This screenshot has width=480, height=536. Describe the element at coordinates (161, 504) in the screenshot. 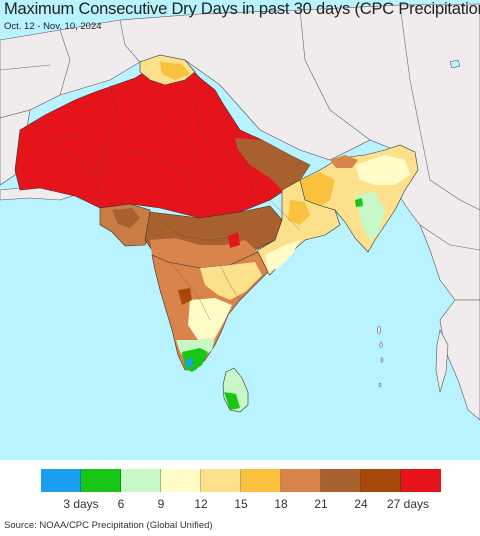

I see `legend-tick: 9` at that location.